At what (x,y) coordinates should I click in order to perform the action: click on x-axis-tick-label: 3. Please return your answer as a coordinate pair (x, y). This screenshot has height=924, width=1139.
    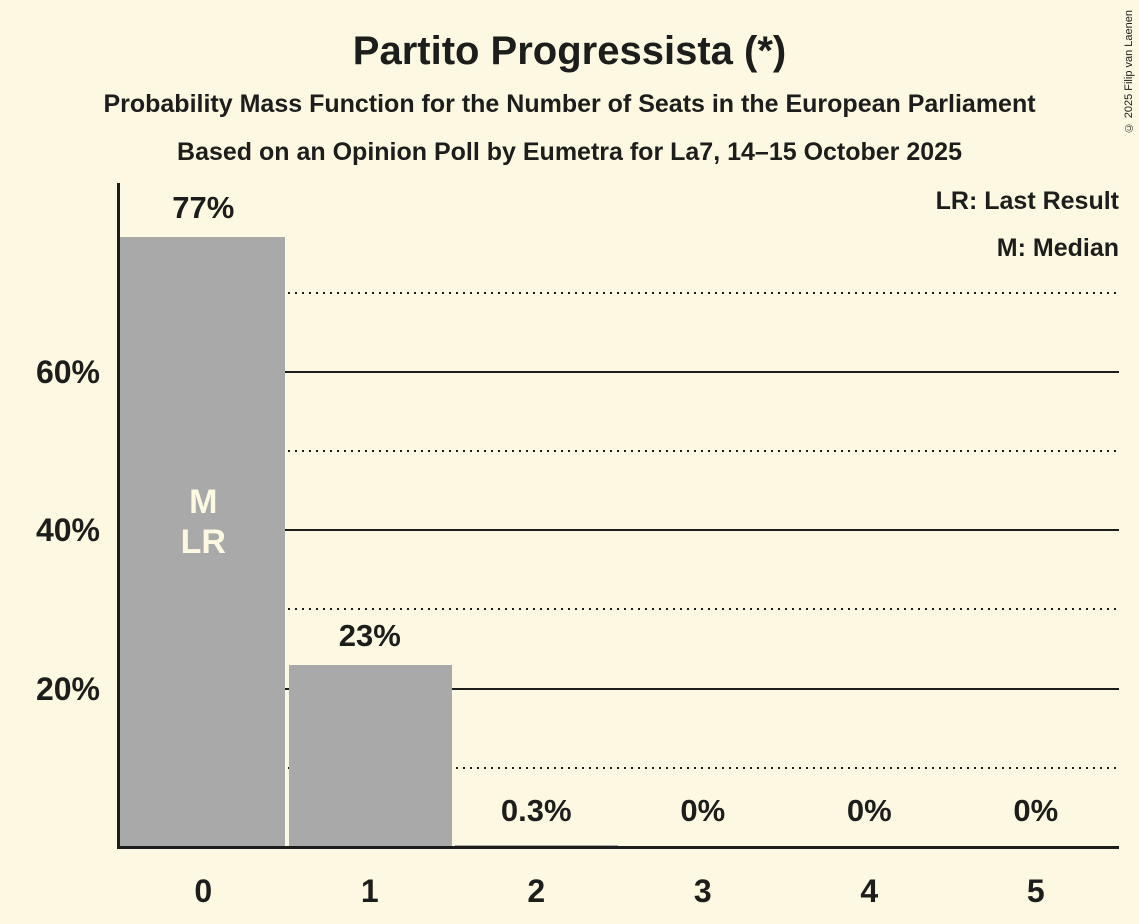
    Looking at the image, I should click on (702, 891).